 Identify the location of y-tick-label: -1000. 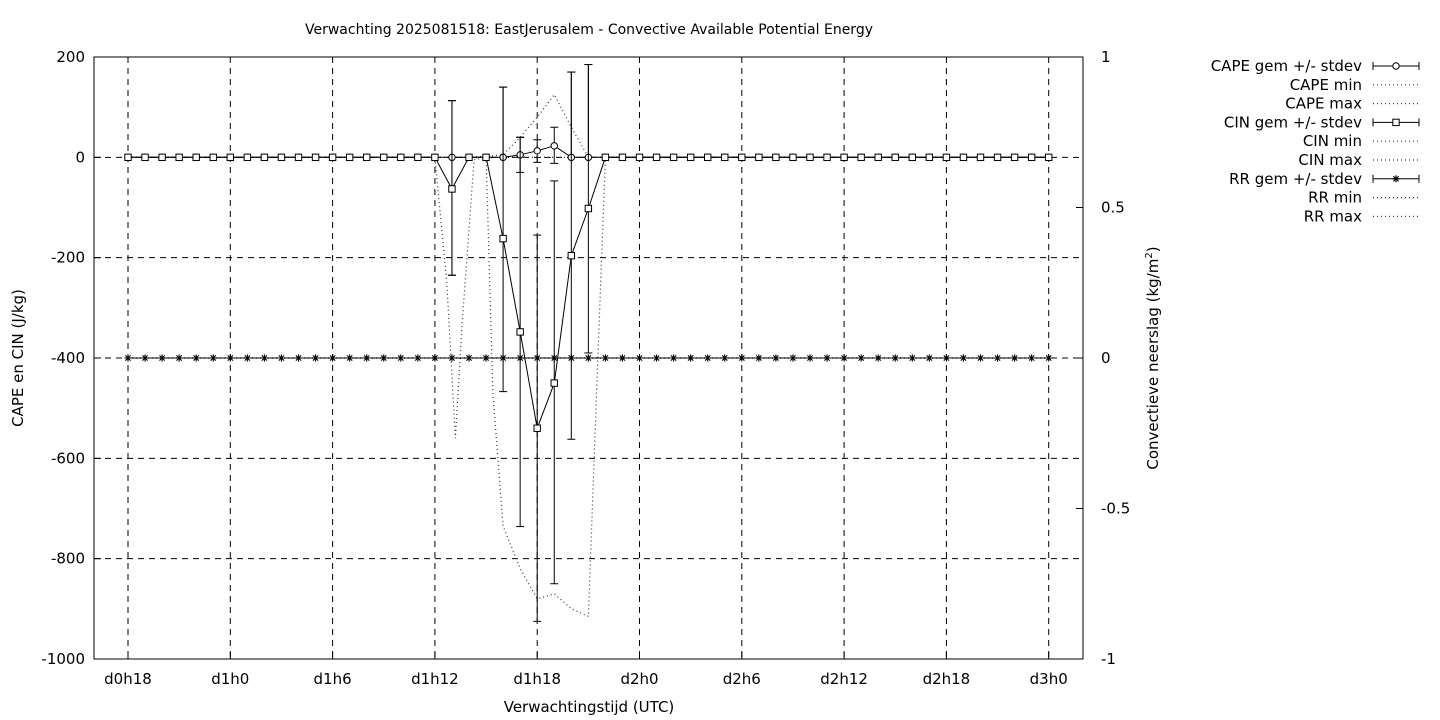
(63, 659).